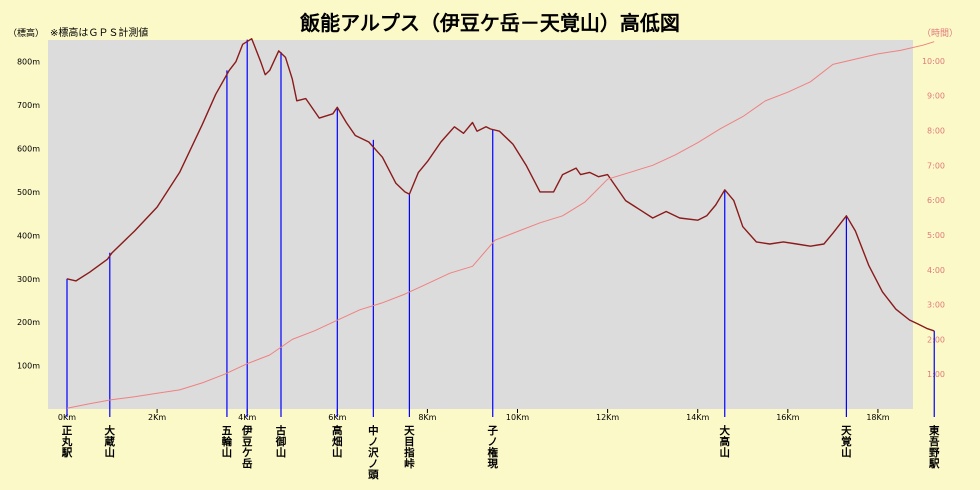 The height and width of the screenshot is (490, 980). I want to click on y2-tick-label: 9:00, so click(936, 96).